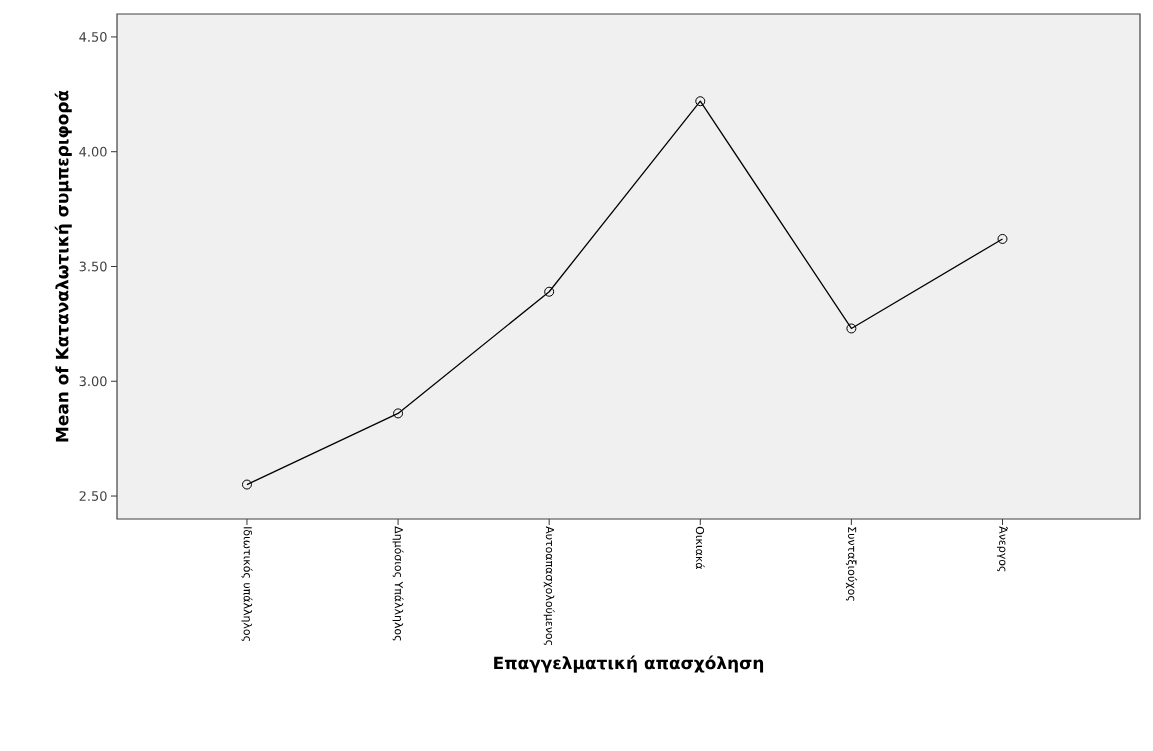 This screenshot has height=751, width=1153. I want to click on x-tick-label: Οικιακά, so click(700, 548).